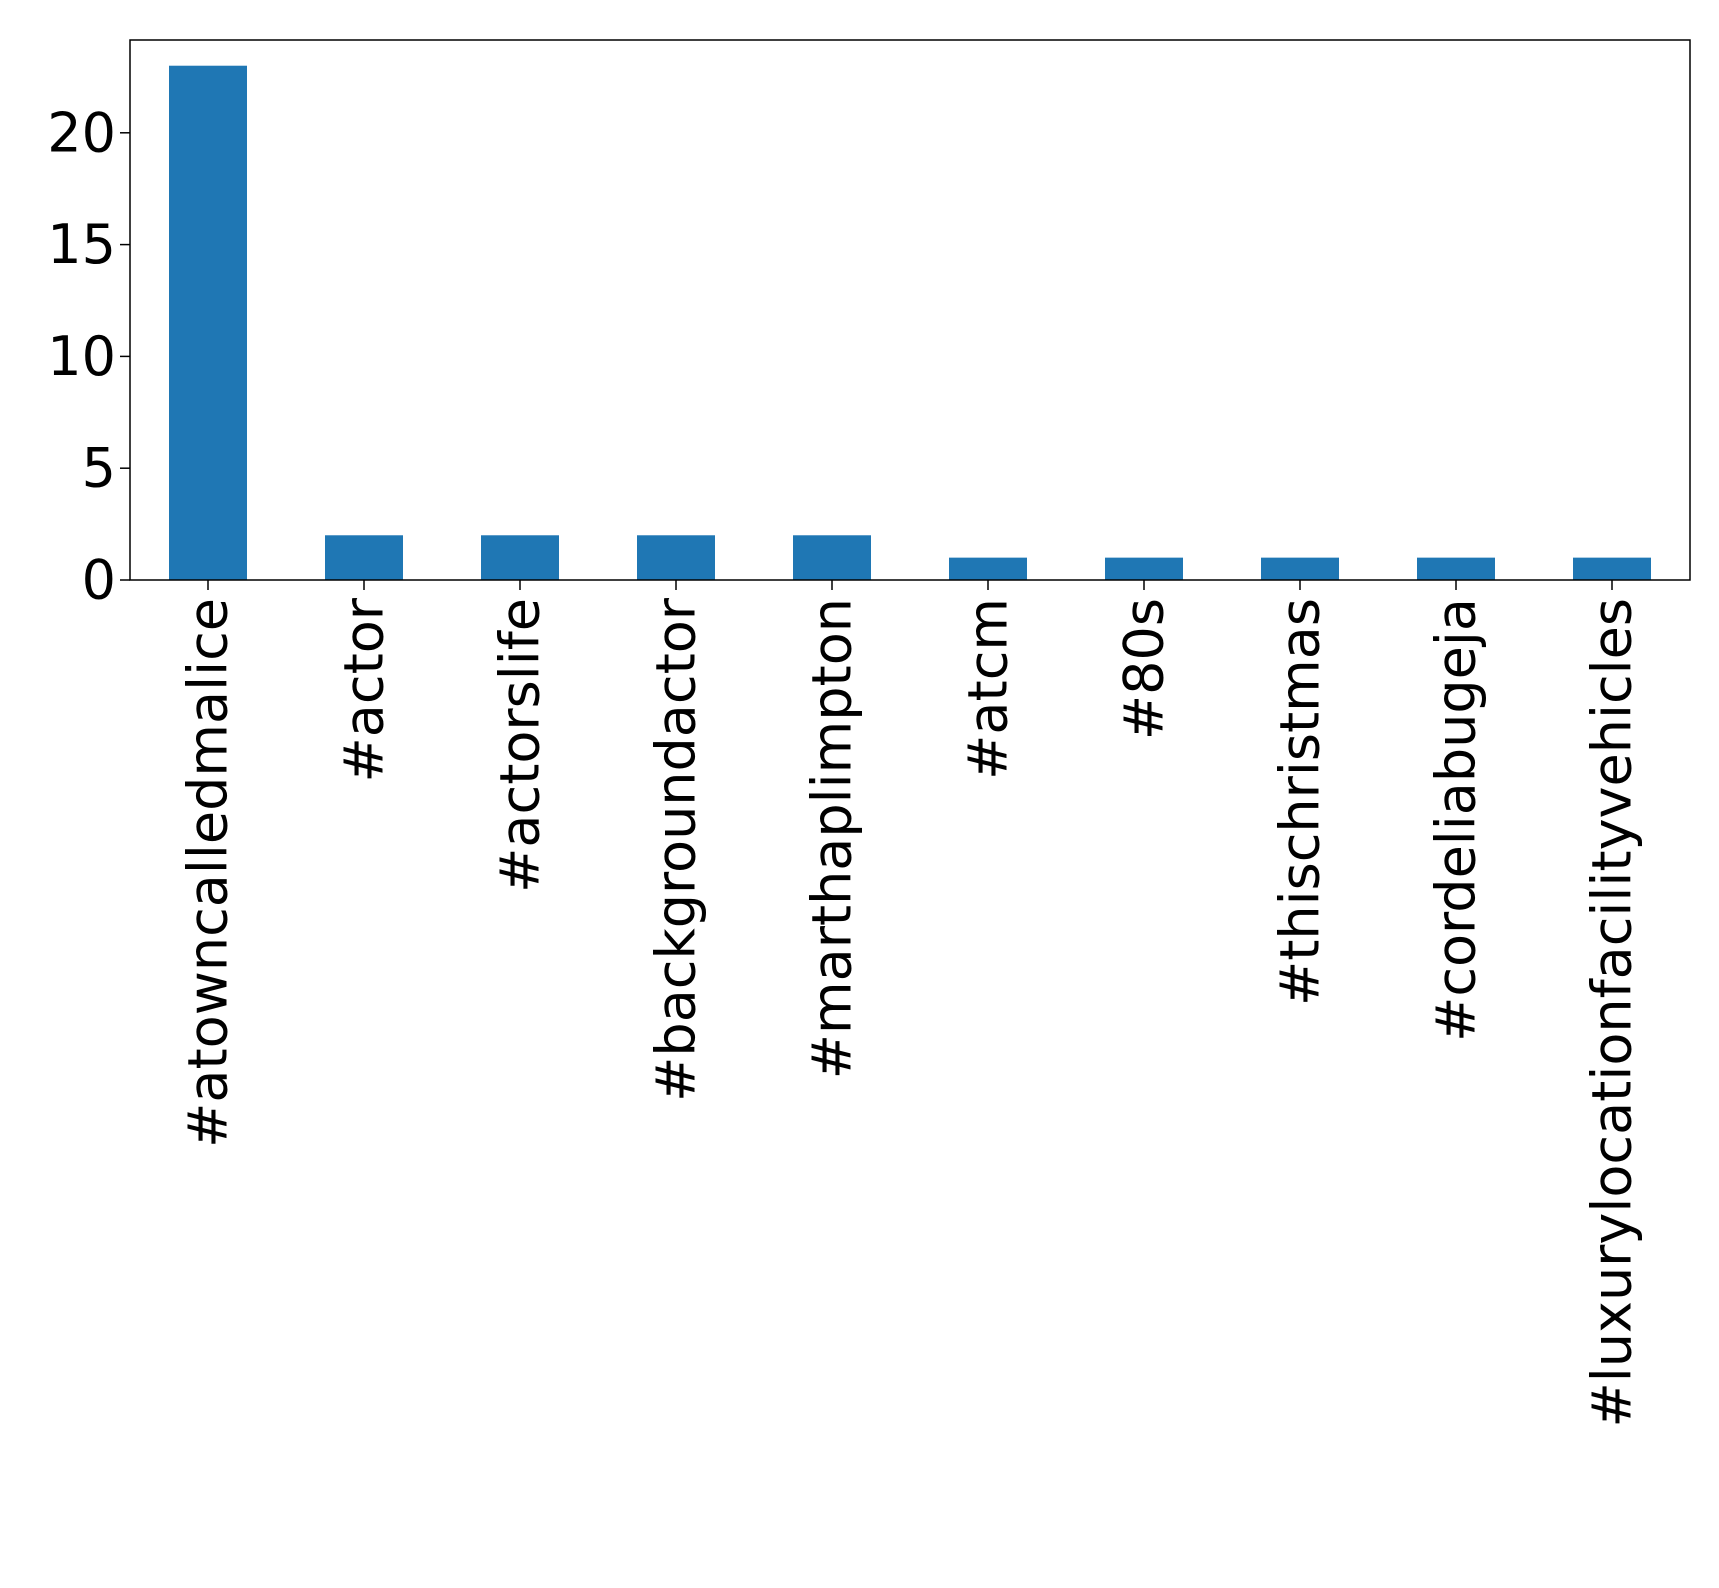  Describe the element at coordinates (1456, 568) in the screenshot. I see `bar-cordeliabugeja` at that location.